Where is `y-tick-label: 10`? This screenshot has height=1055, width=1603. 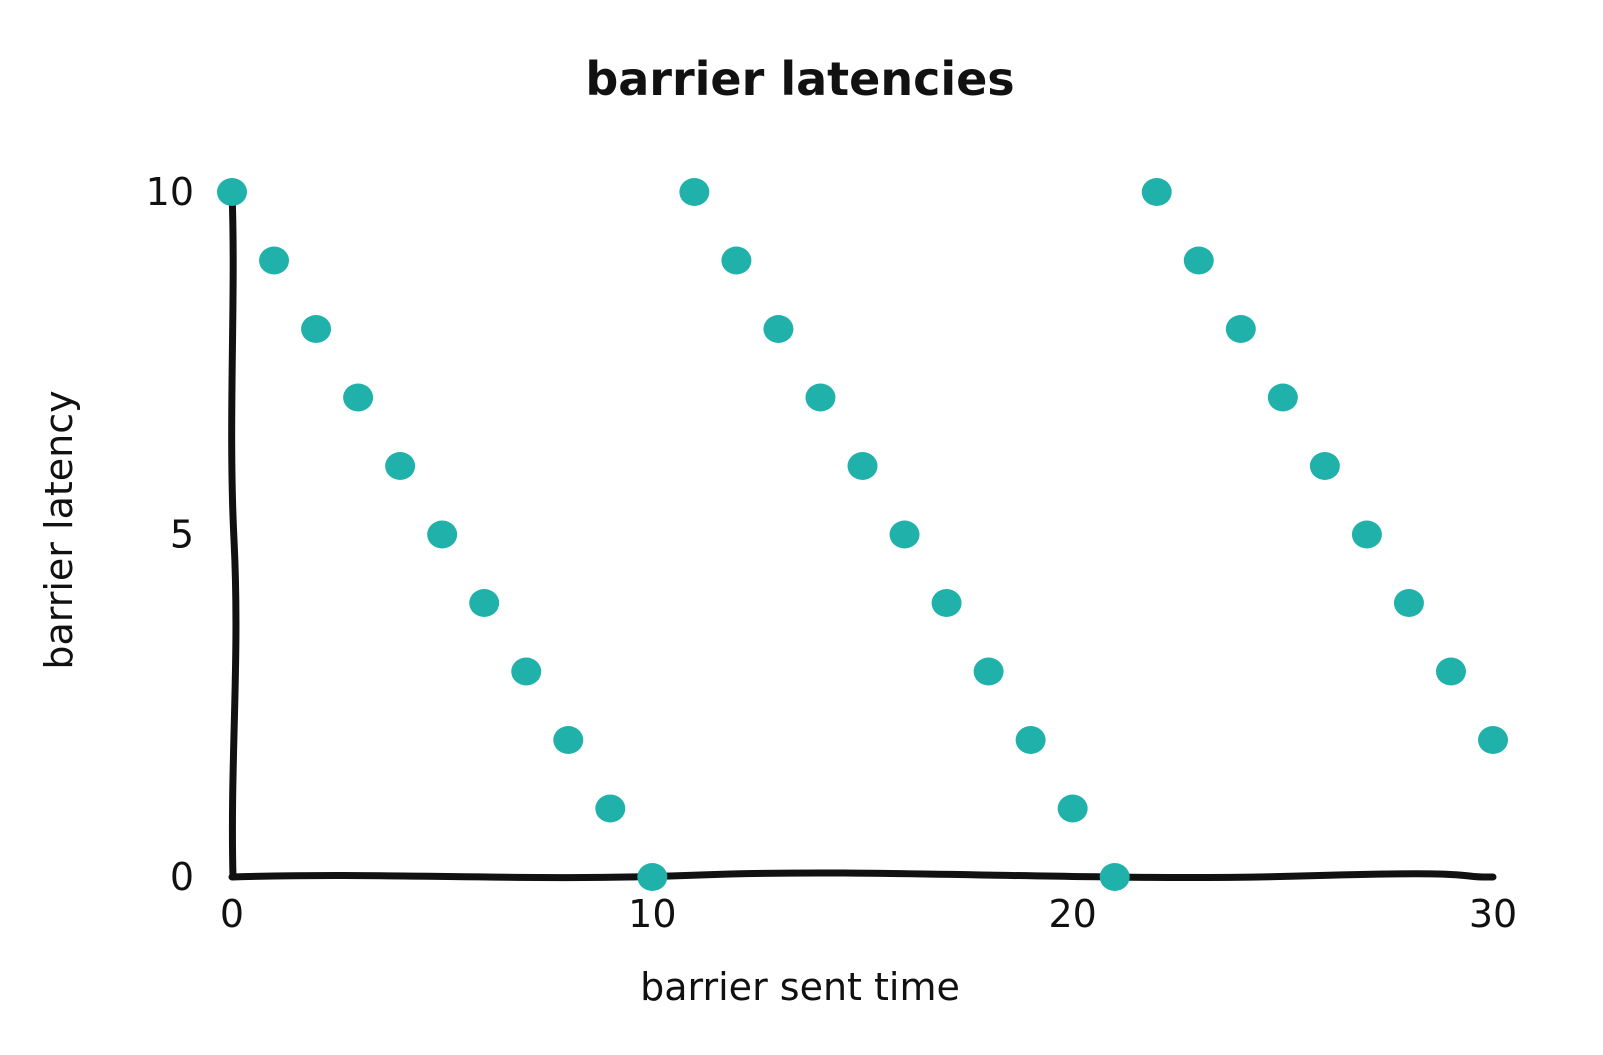 y-tick-label: 10 is located at coordinates (170, 192).